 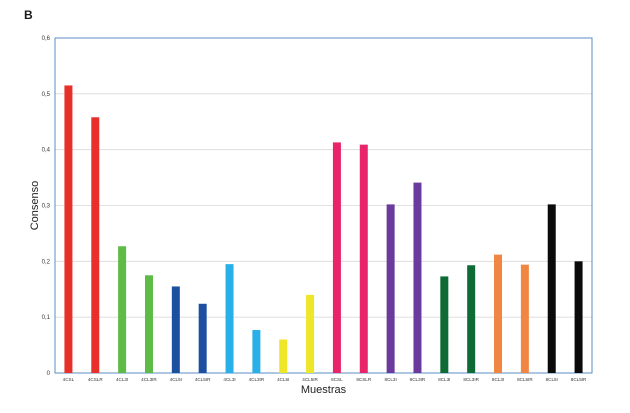 I want to click on y-tick-label: 0,2, so click(x=46, y=262).